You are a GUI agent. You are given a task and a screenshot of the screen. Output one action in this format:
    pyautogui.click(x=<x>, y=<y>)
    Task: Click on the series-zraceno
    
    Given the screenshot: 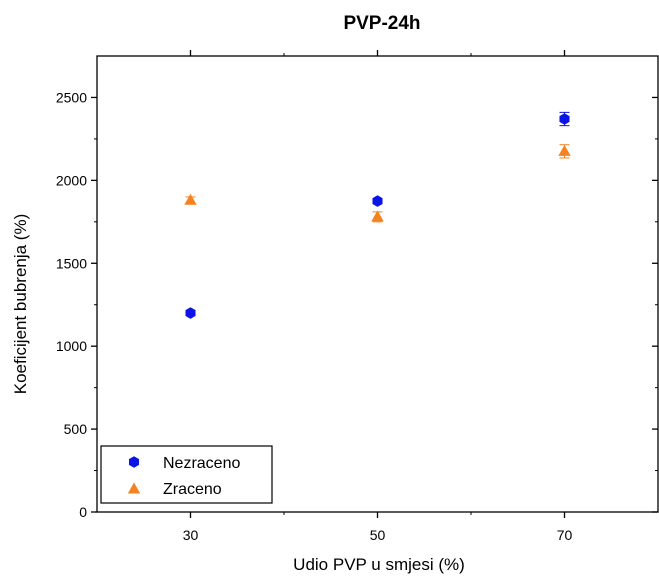 What is the action you would take?
    pyautogui.click(x=377, y=183)
    